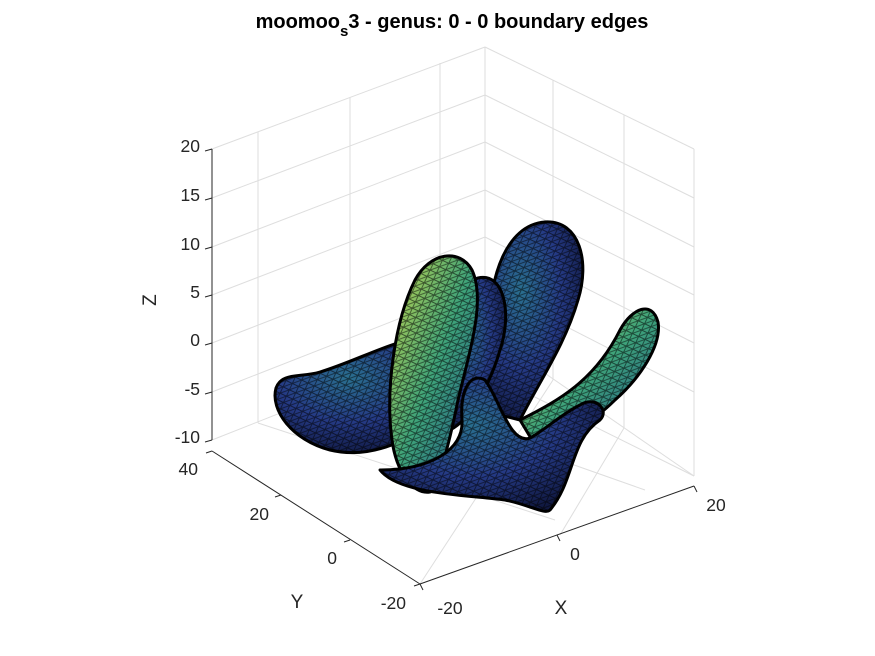 Image resolution: width=875 pixels, height=656 pixels. What do you see at coordinates (176, 291) in the screenshot?
I see `z-axis: 20 15 10 5 0 -5 -10 Z` at bounding box center [176, 291].